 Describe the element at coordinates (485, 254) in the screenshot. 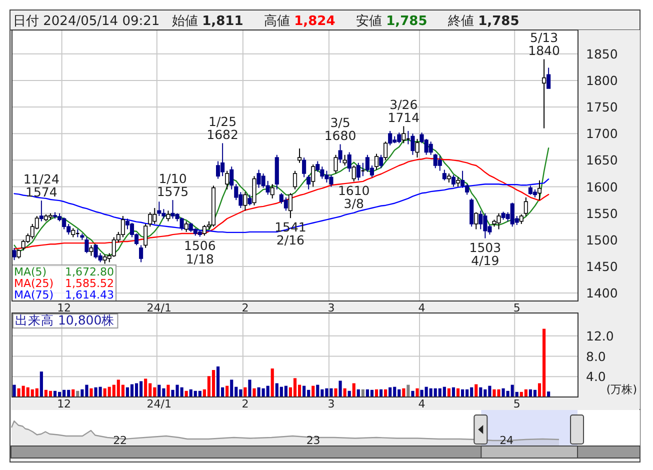

I see `annotation: 1503 4/19` at that location.